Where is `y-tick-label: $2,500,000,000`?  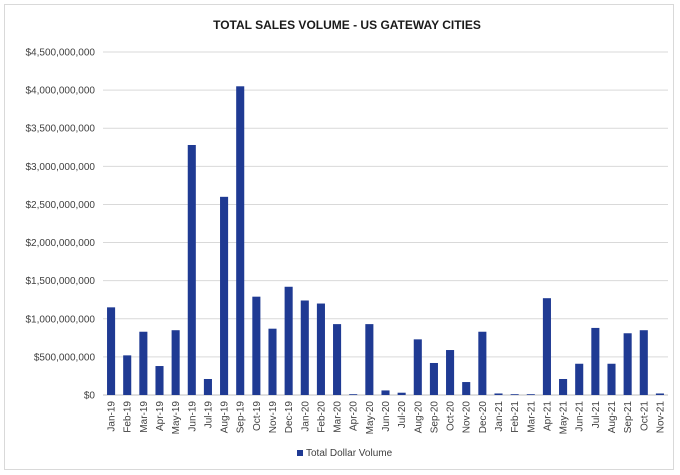
y-tick-label: $2,500,000,000 is located at coordinates (60, 205).